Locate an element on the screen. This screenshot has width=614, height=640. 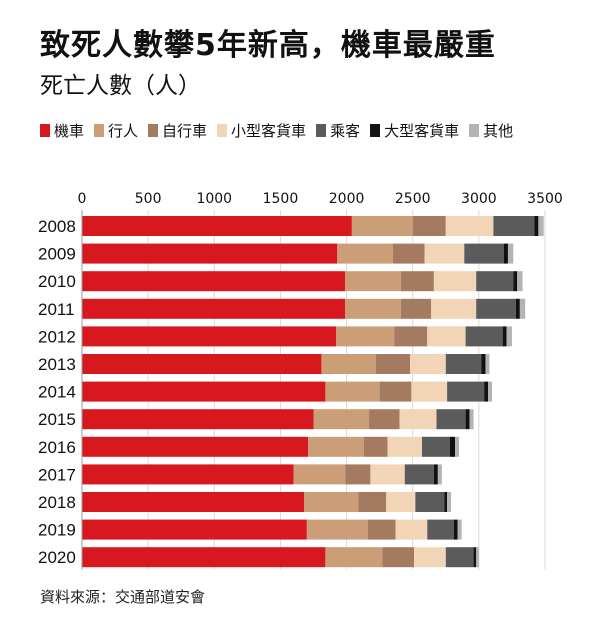
data-source-note: 資料來源：交通部道安會 is located at coordinates (123, 597).